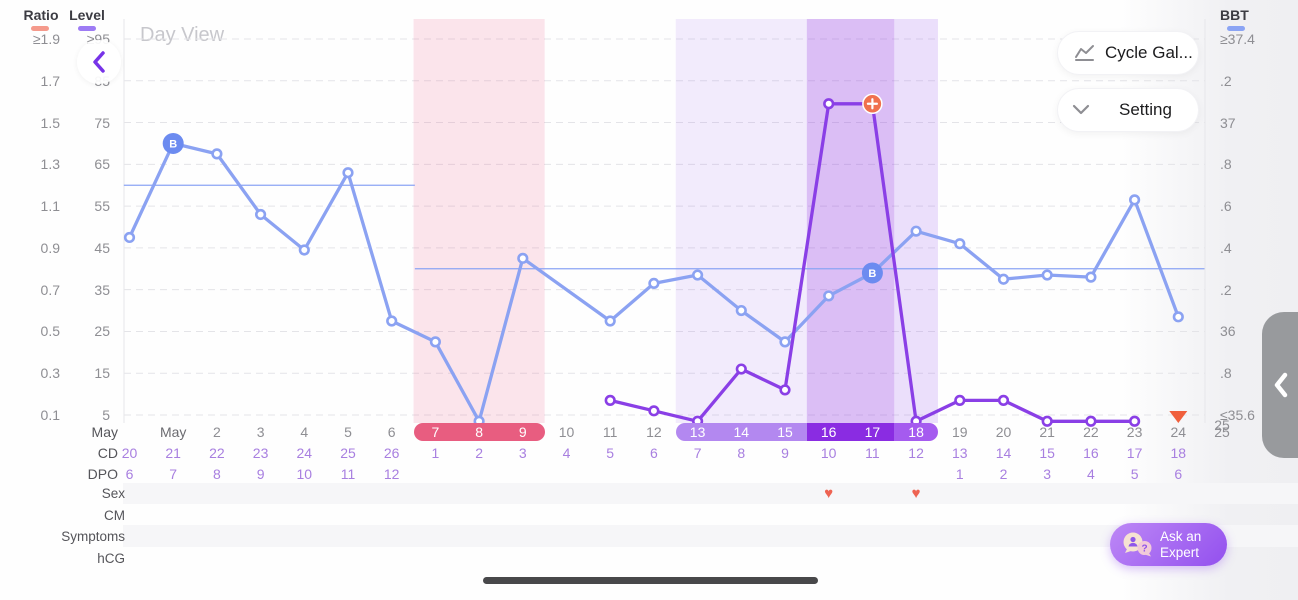  What do you see at coordinates (1137, 544) in the screenshot?
I see `expert-chat-icon: ?` at bounding box center [1137, 544].